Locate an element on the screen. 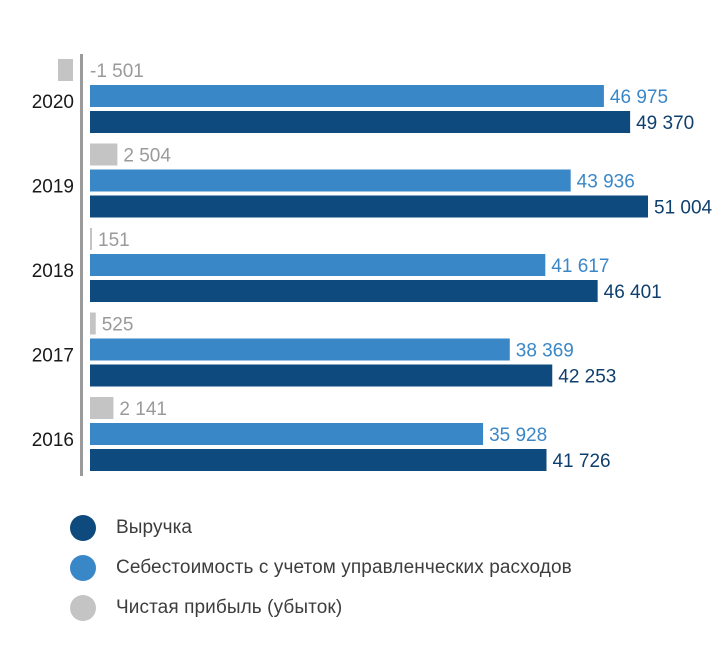  bar-net-2017 is located at coordinates (93, 323).